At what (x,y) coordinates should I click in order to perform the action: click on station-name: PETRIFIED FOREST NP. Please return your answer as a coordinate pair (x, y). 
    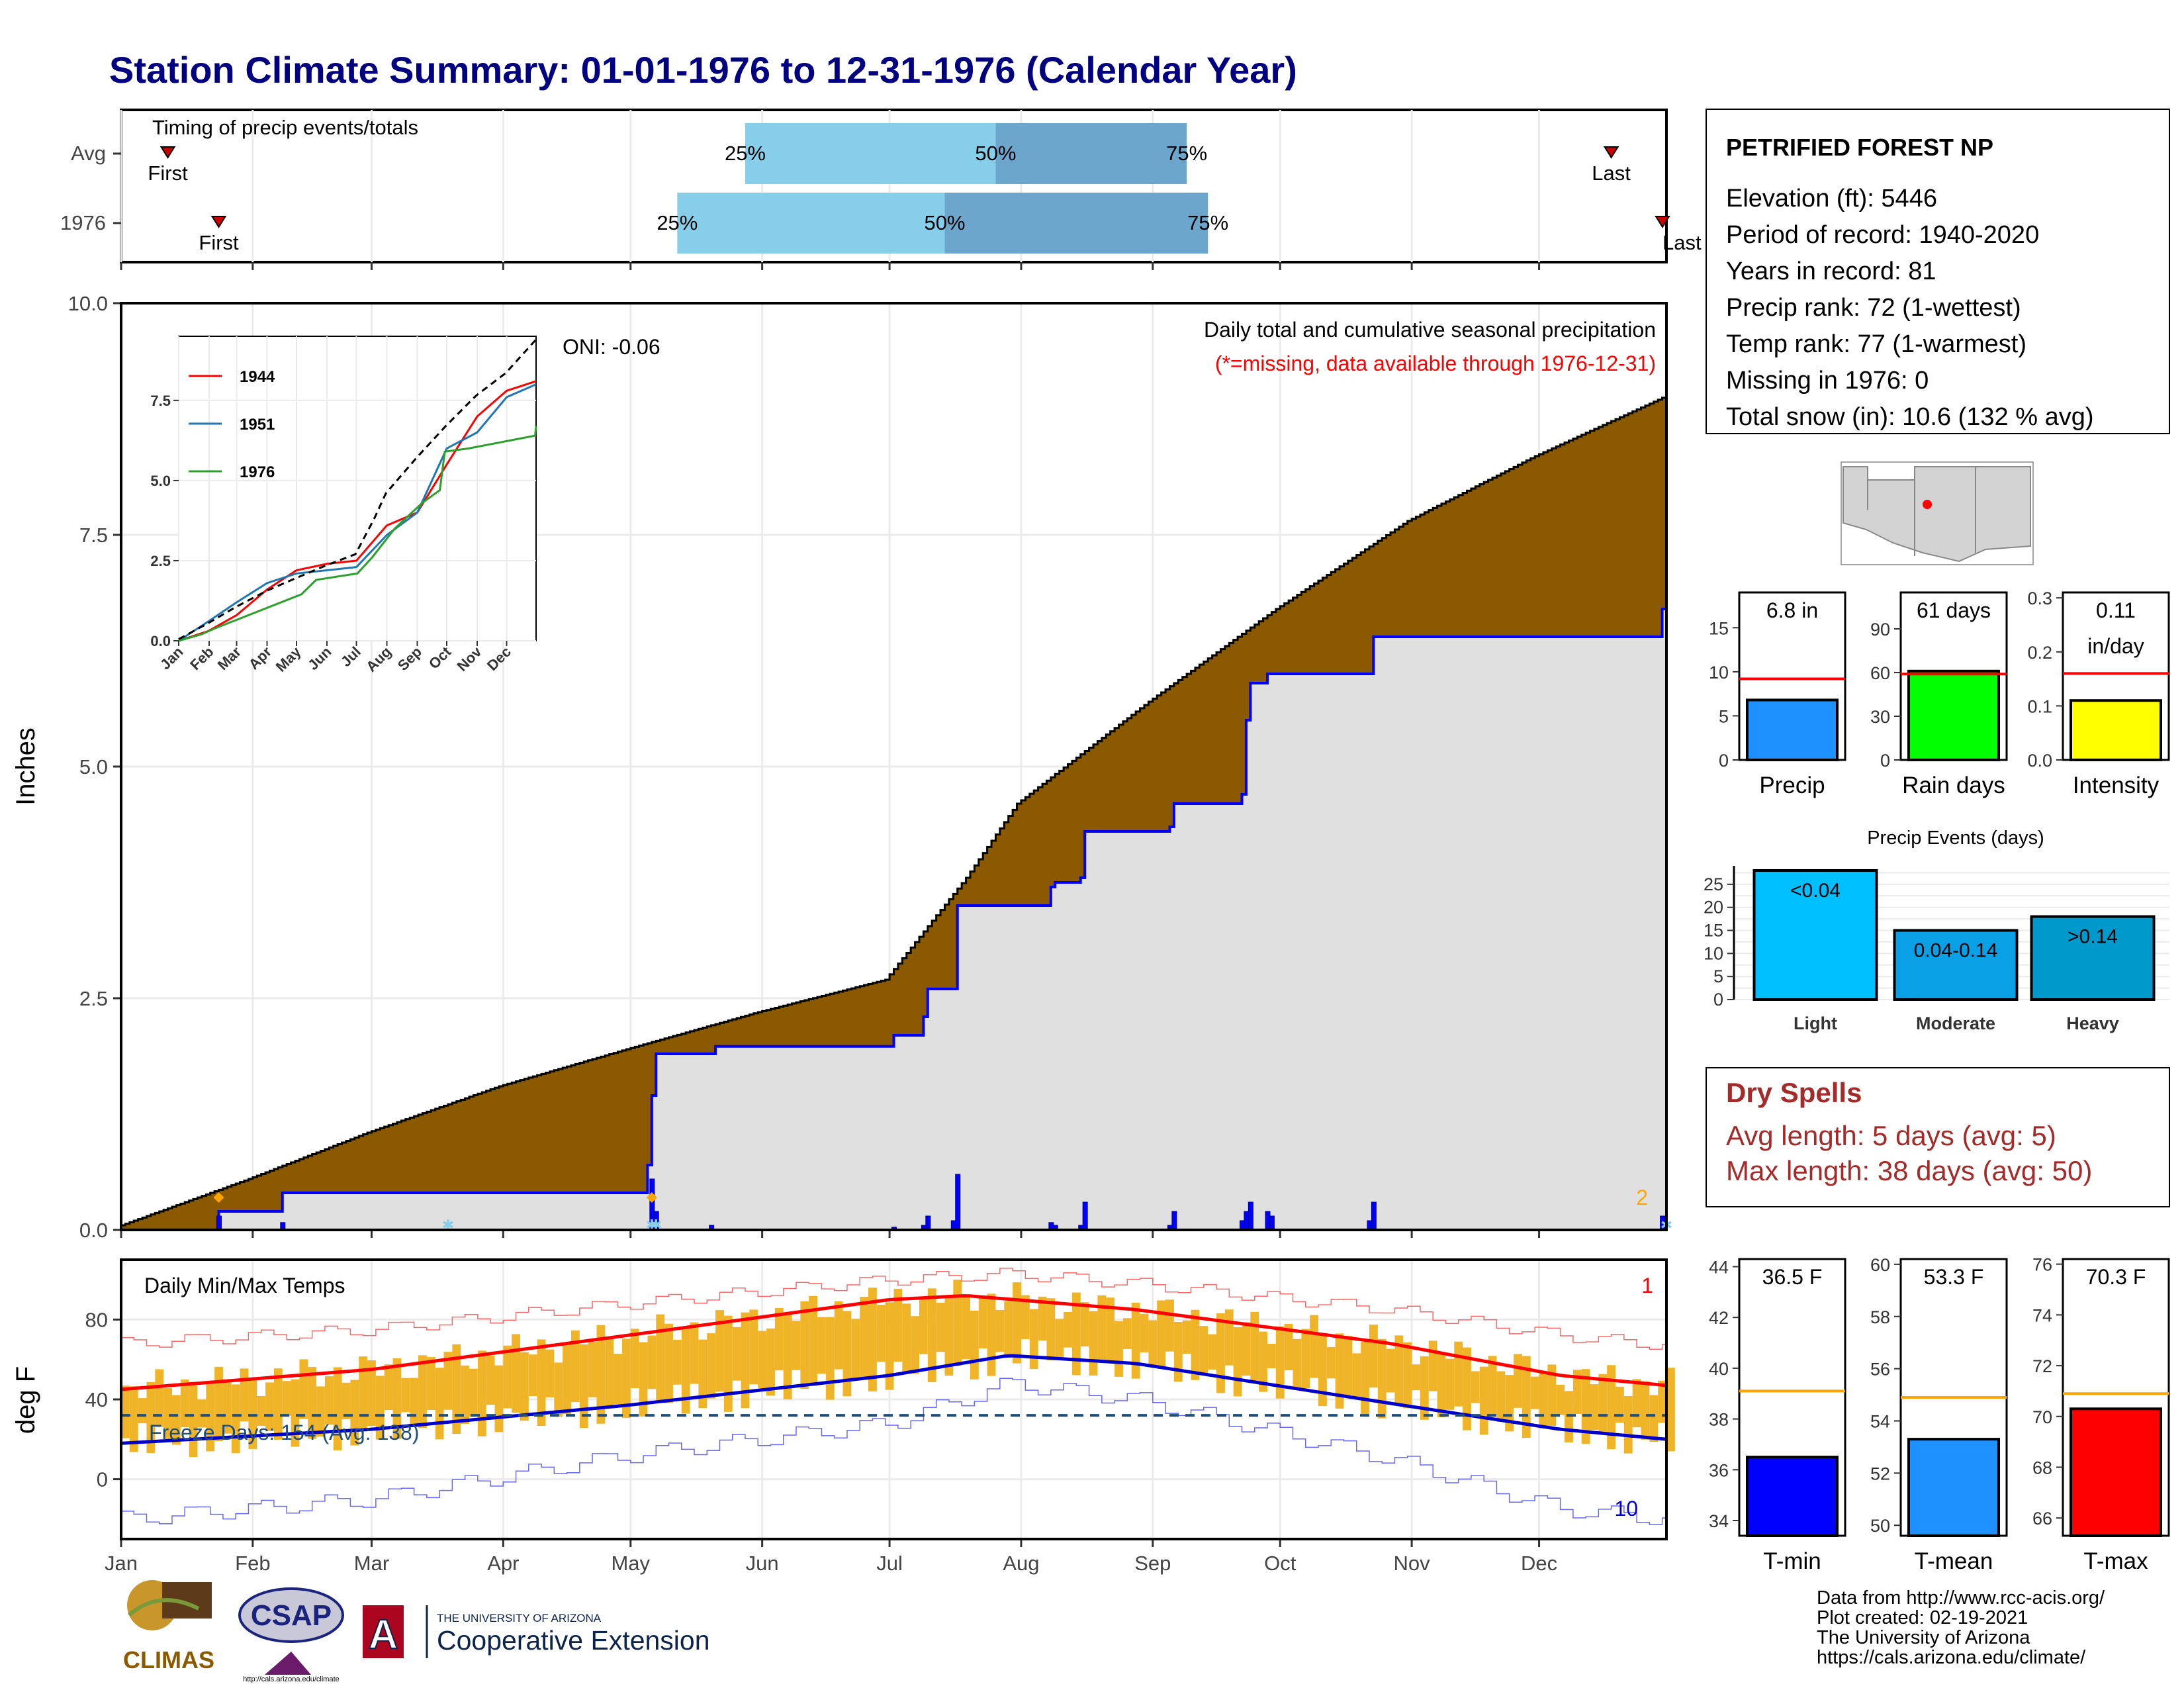
    Looking at the image, I should click on (1860, 147).